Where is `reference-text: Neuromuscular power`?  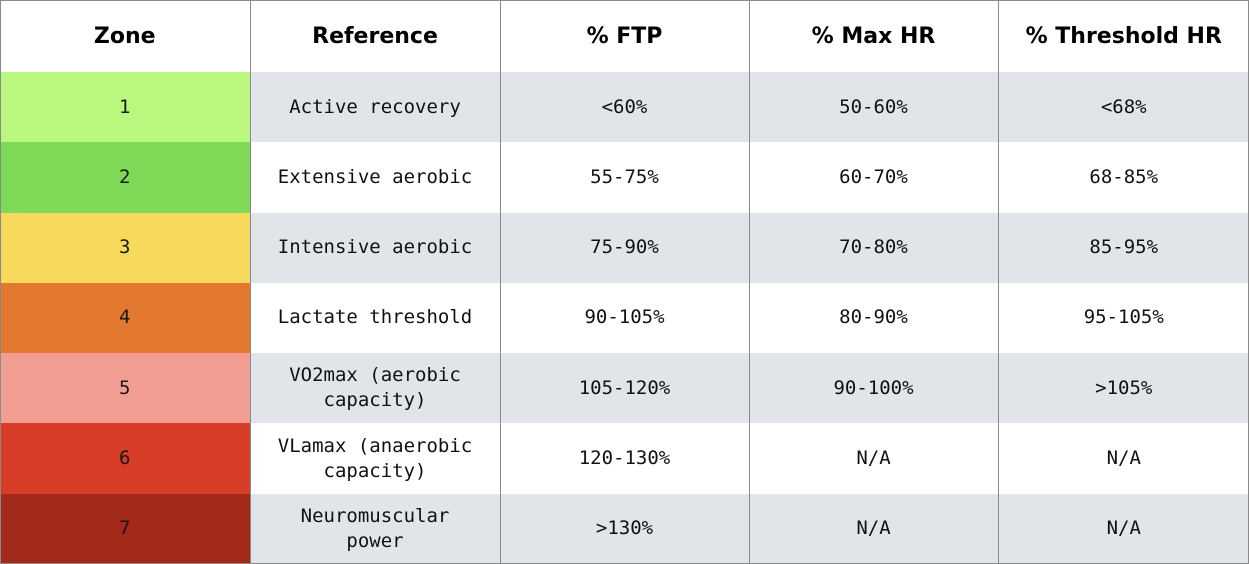 reference-text: Neuromuscular power is located at coordinates (375, 528).